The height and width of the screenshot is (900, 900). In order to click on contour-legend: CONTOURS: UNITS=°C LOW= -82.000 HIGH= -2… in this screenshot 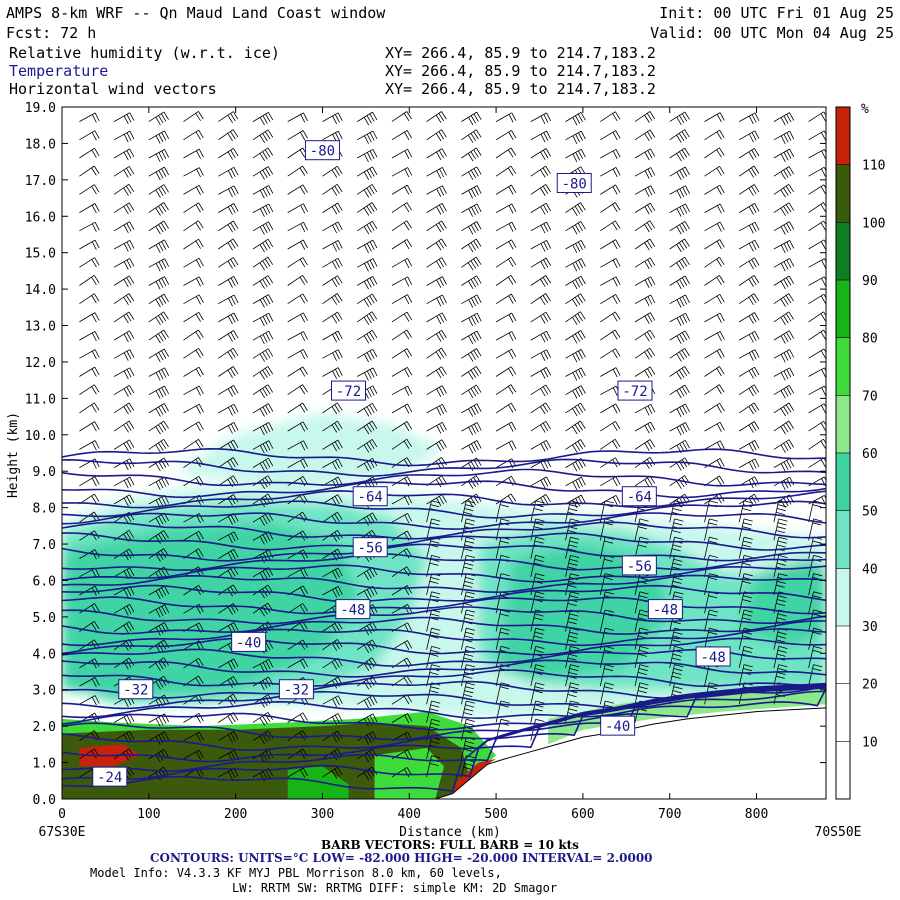, I will do `click(401, 858)`.